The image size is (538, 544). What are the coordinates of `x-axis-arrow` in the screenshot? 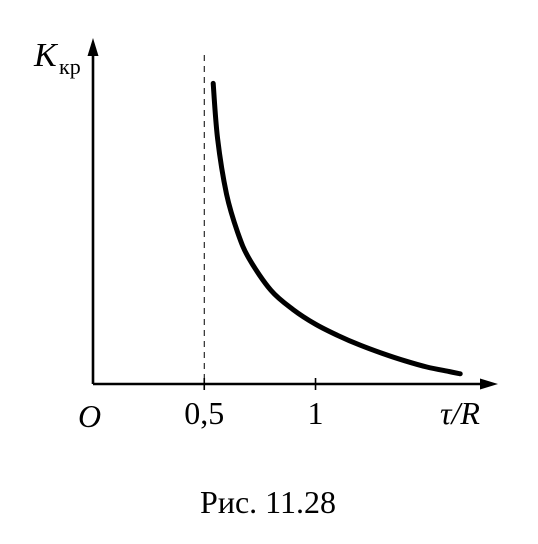 It's located at (489, 384).